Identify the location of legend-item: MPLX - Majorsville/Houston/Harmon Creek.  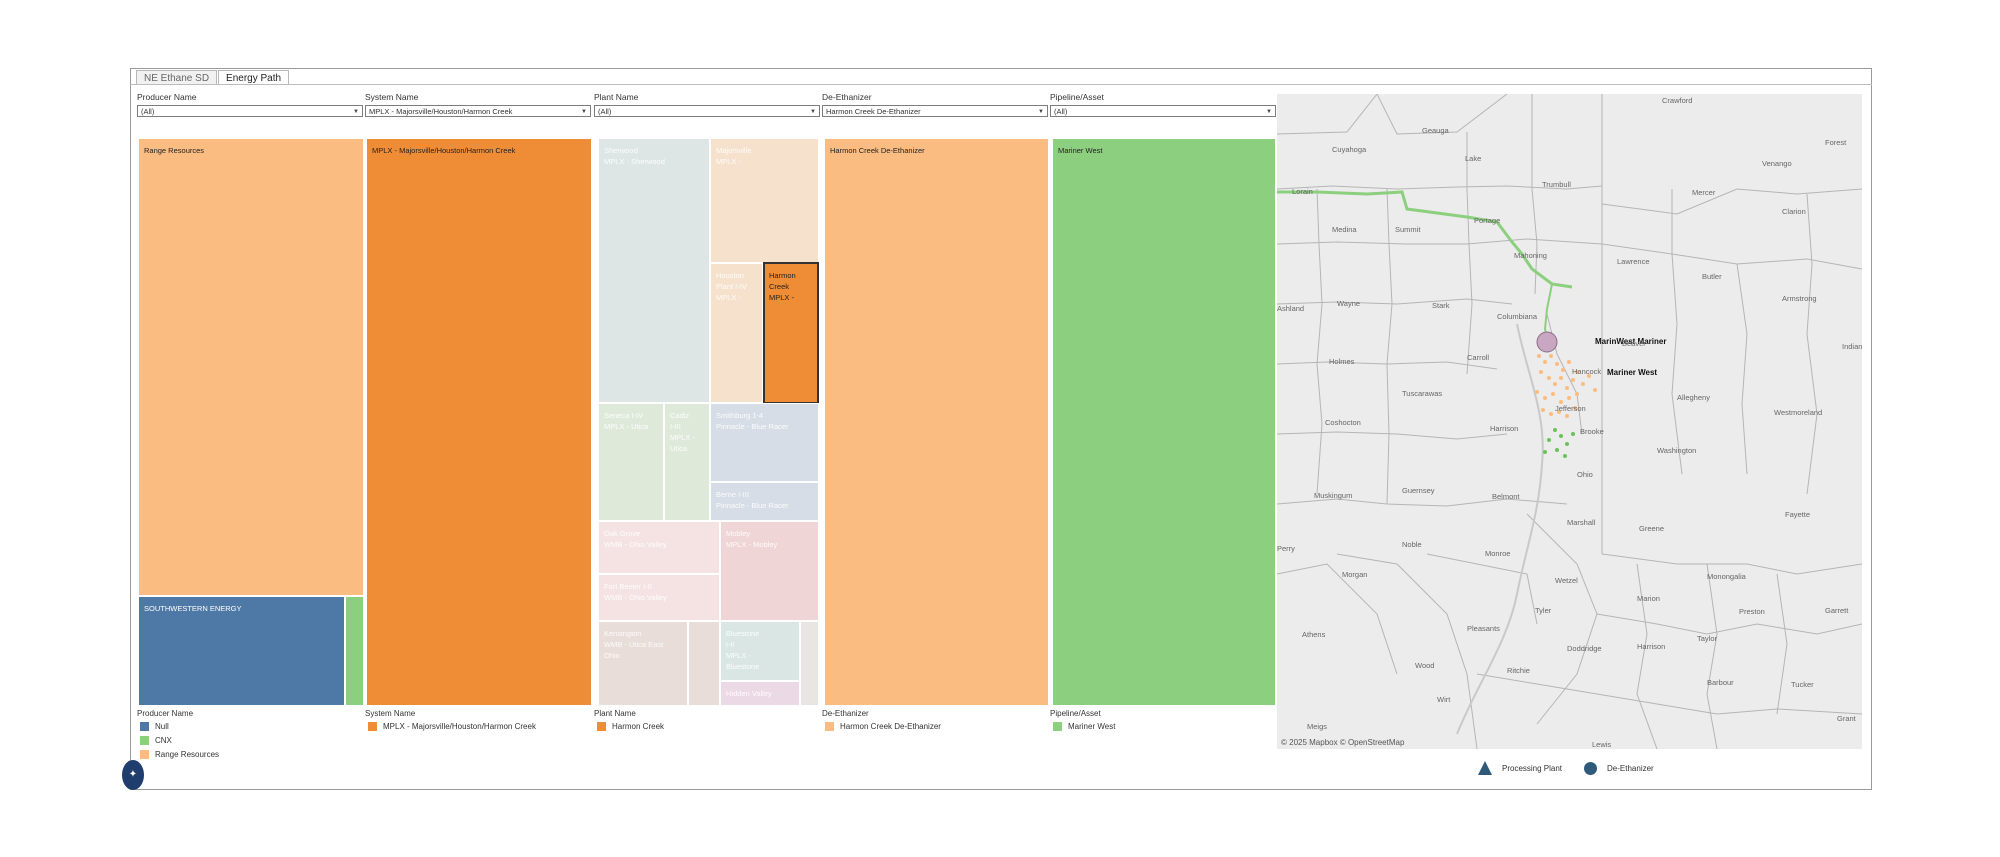
(478, 726).